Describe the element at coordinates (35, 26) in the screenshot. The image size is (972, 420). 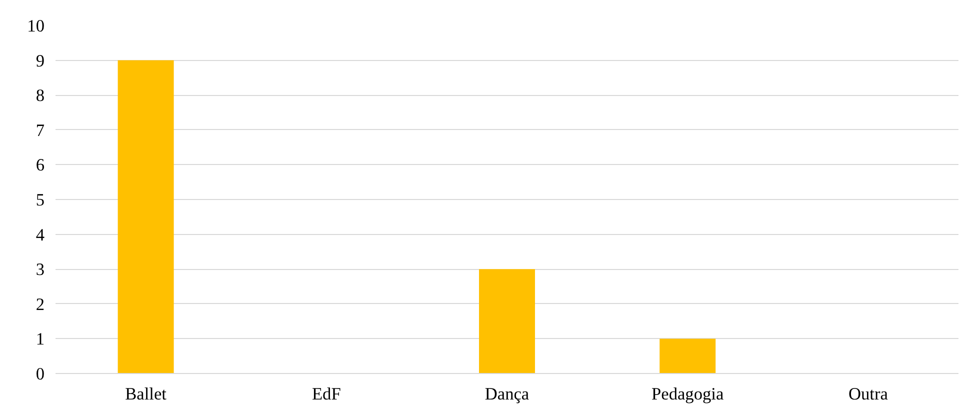
I see `y-tick-label: 10` at that location.